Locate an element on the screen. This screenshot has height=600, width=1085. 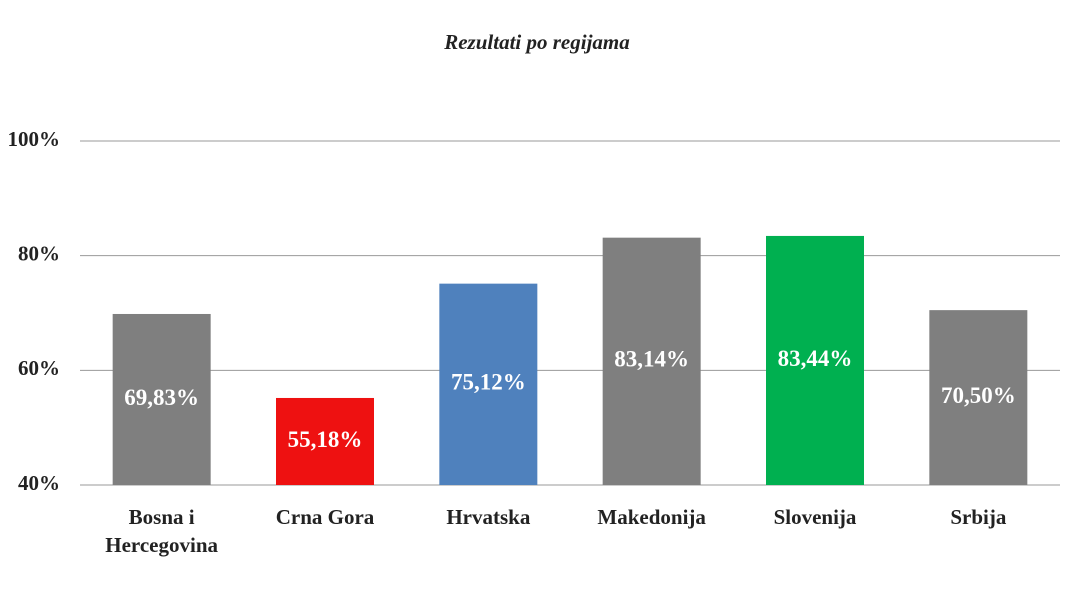
x-tick-label: Makedonija is located at coordinates (651, 517).